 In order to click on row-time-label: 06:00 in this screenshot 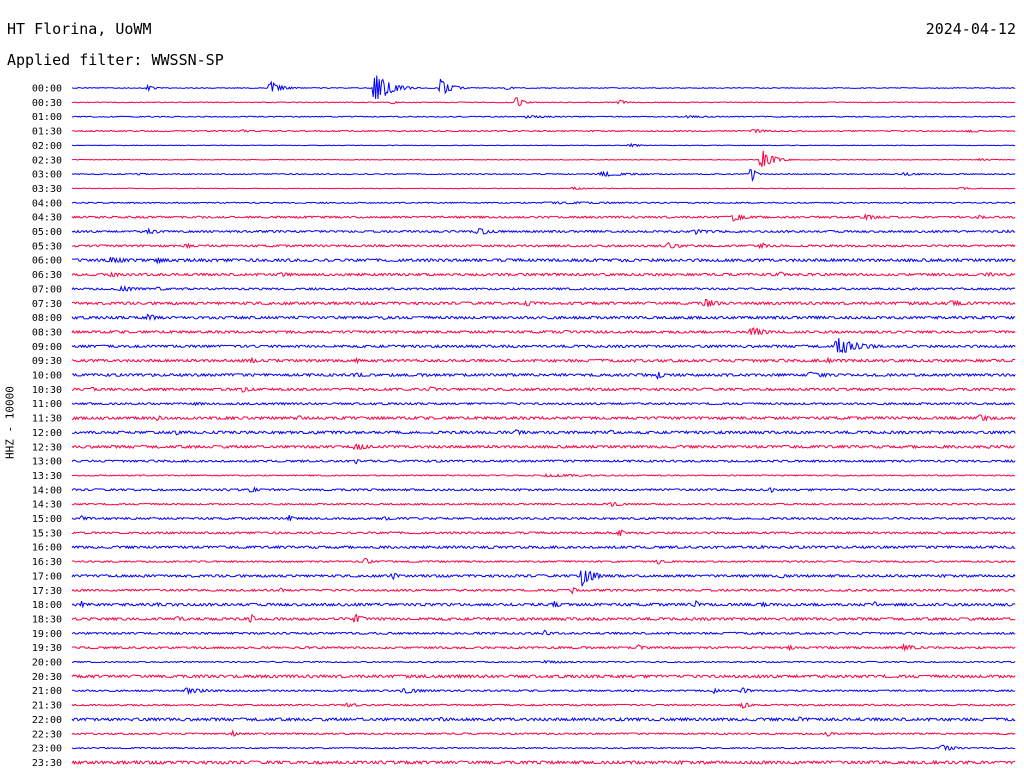, I will do `click(47, 261)`.